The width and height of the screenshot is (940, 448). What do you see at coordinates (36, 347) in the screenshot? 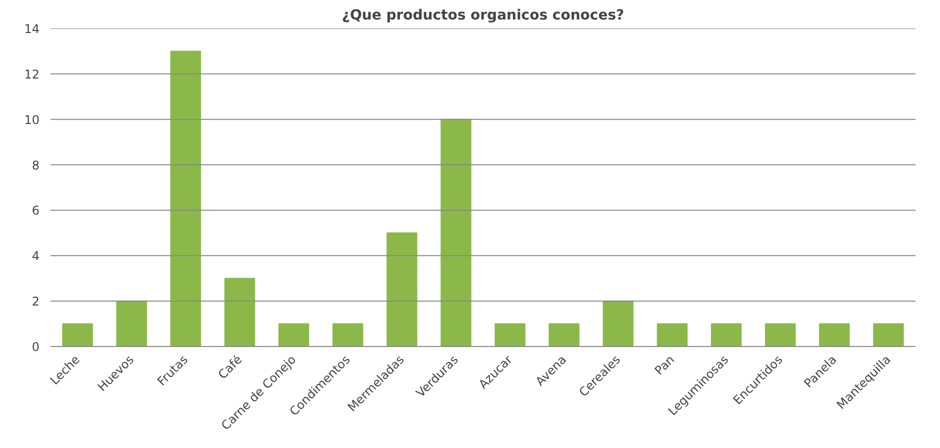
I see `y-tick-label: 0` at bounding box center [36, 347].